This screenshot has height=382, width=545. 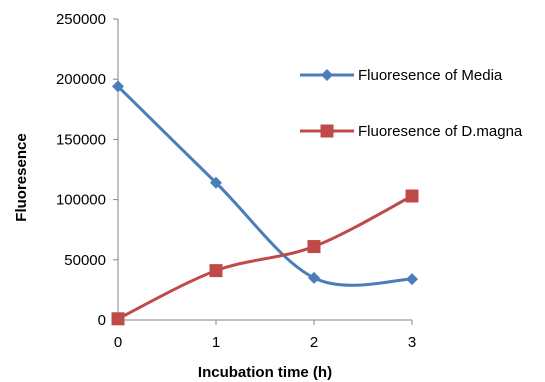 I want to click on y-tick-label: 50000, so click(x=85, y=260).